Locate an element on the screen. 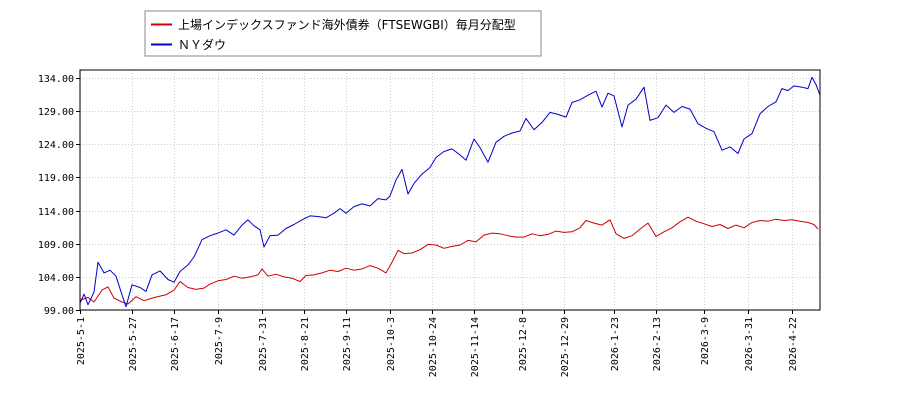  x-tick-label: 2025-5-1 is located at coordinates (81, 341).